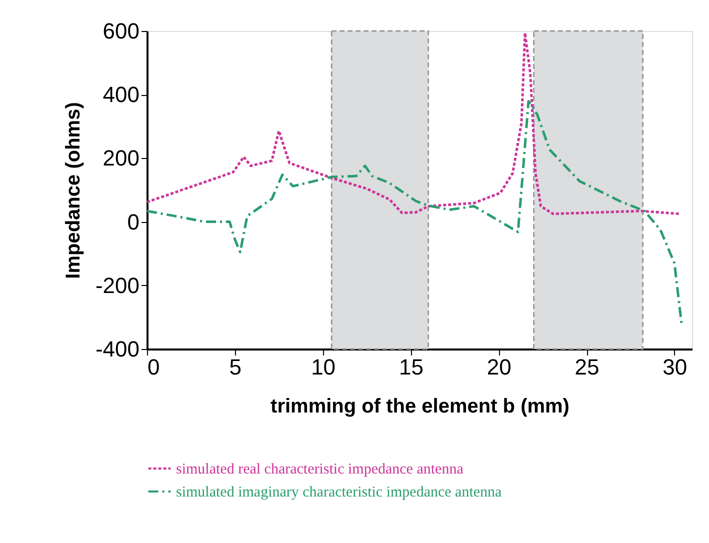 Image resolution: width=709 pixels, height=543 pixels. Describe the element at coordinates (499, 367) in the screenshot. I see `x-tick-label: 20` at that location.